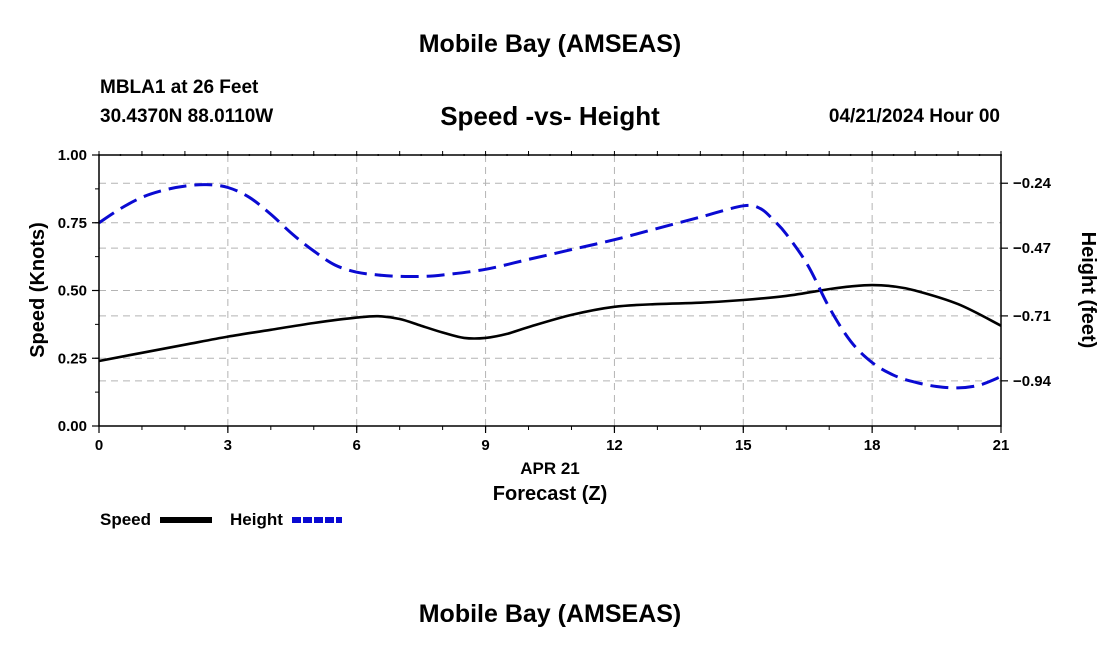 This screenshot has height=650, width=1100. Describe the element at coordinates (72, 291) in the screenshot. I see `y-tick-label: 0.50` at that location.